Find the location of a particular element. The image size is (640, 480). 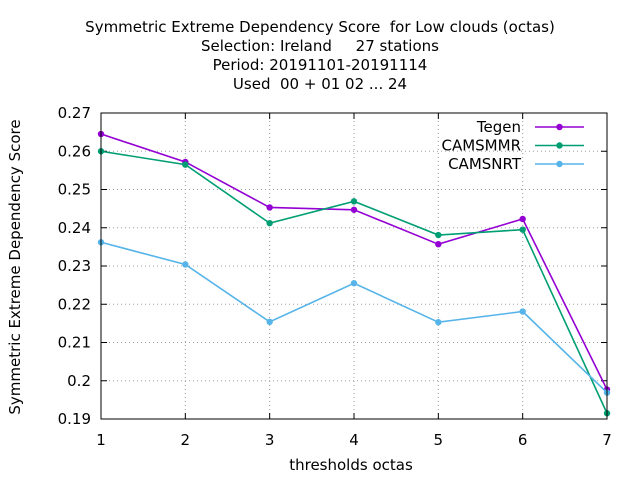

x-tick-label: 7 is located at coordinates (607, 440).